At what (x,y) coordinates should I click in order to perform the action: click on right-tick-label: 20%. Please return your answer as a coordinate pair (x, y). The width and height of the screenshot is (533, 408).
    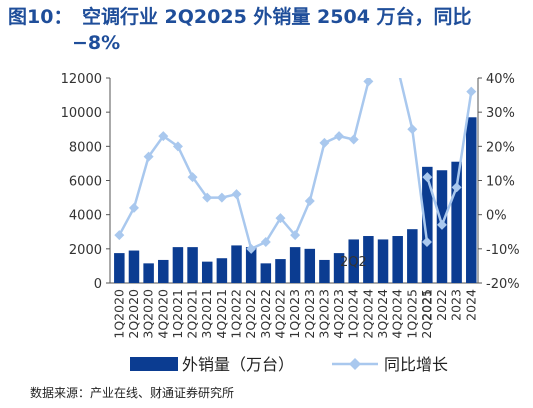
    Looking at the image, I should click on (500, 147).